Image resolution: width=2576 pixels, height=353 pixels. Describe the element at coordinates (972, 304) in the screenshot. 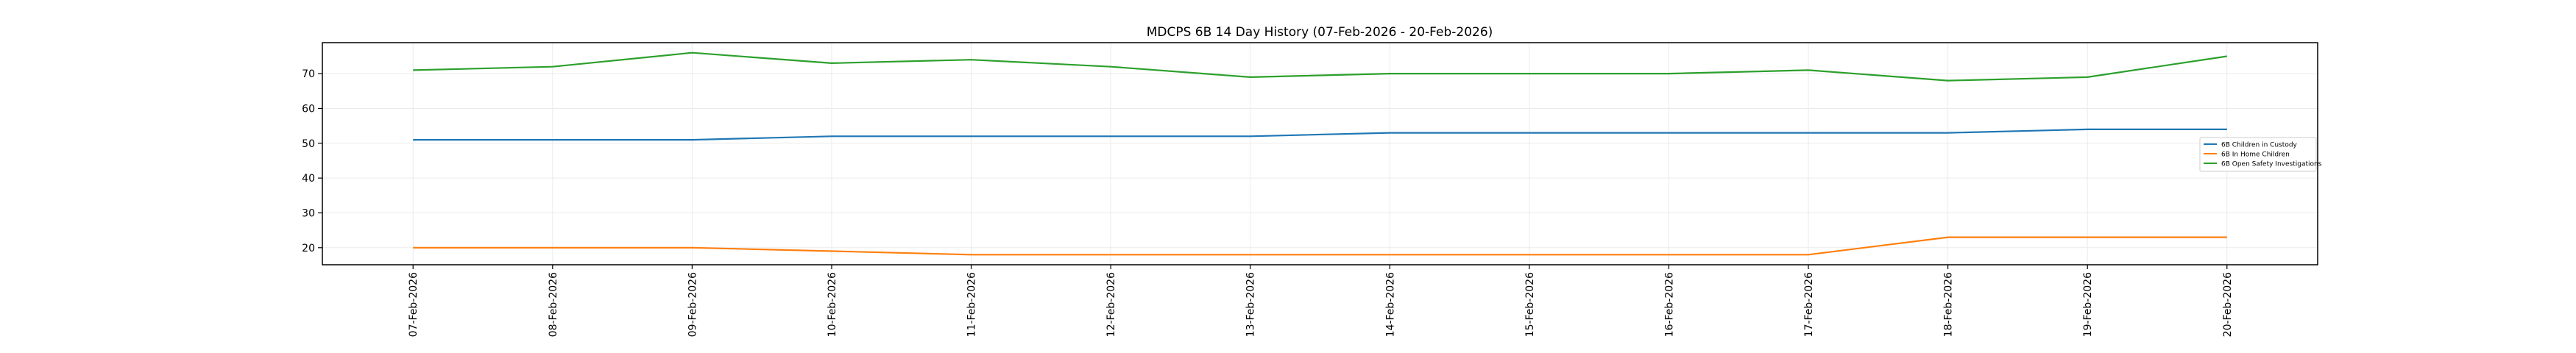

I see `x-tick-label: 11-Feb-2026` at that location.